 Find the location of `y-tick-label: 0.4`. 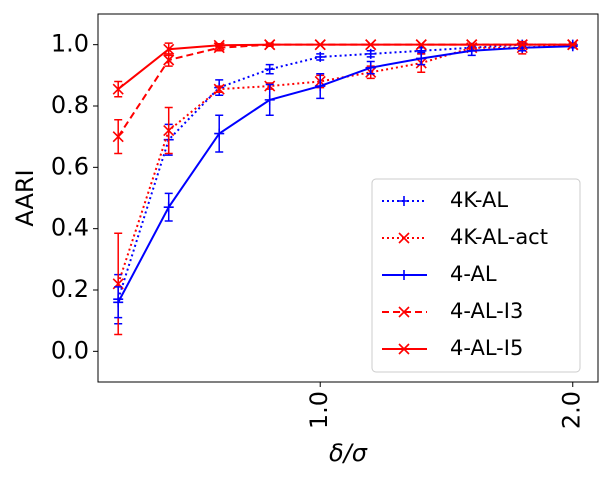

y-tick-label: 0.4 is located at coordinates (70, 228).